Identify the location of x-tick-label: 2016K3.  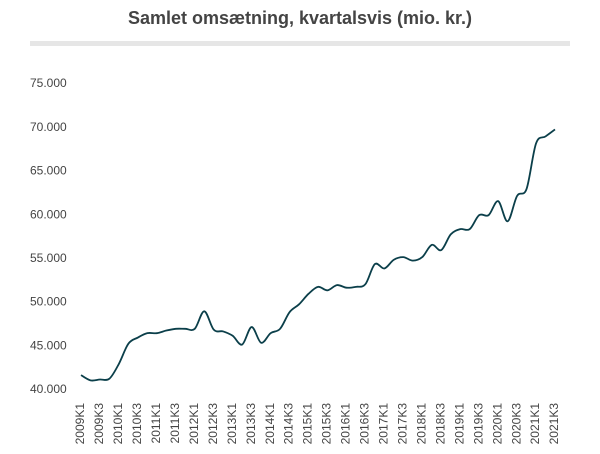
(365, 424).